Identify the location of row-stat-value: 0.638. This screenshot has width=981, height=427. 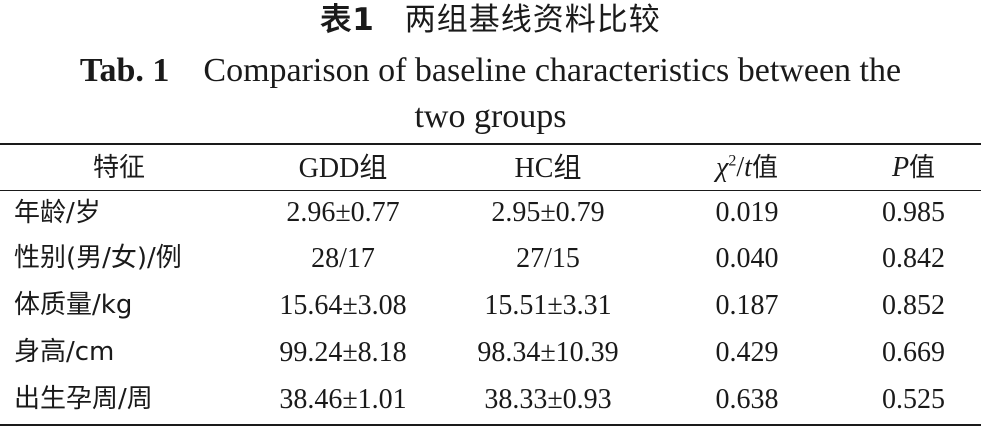
(747, 399).